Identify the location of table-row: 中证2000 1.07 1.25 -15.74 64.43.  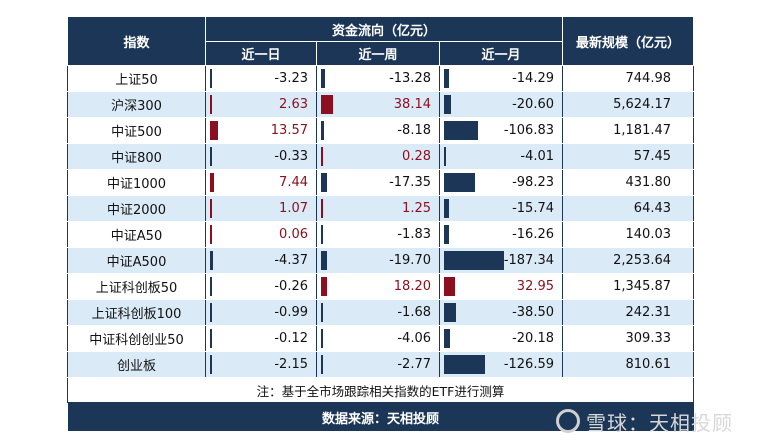
(381, 208).